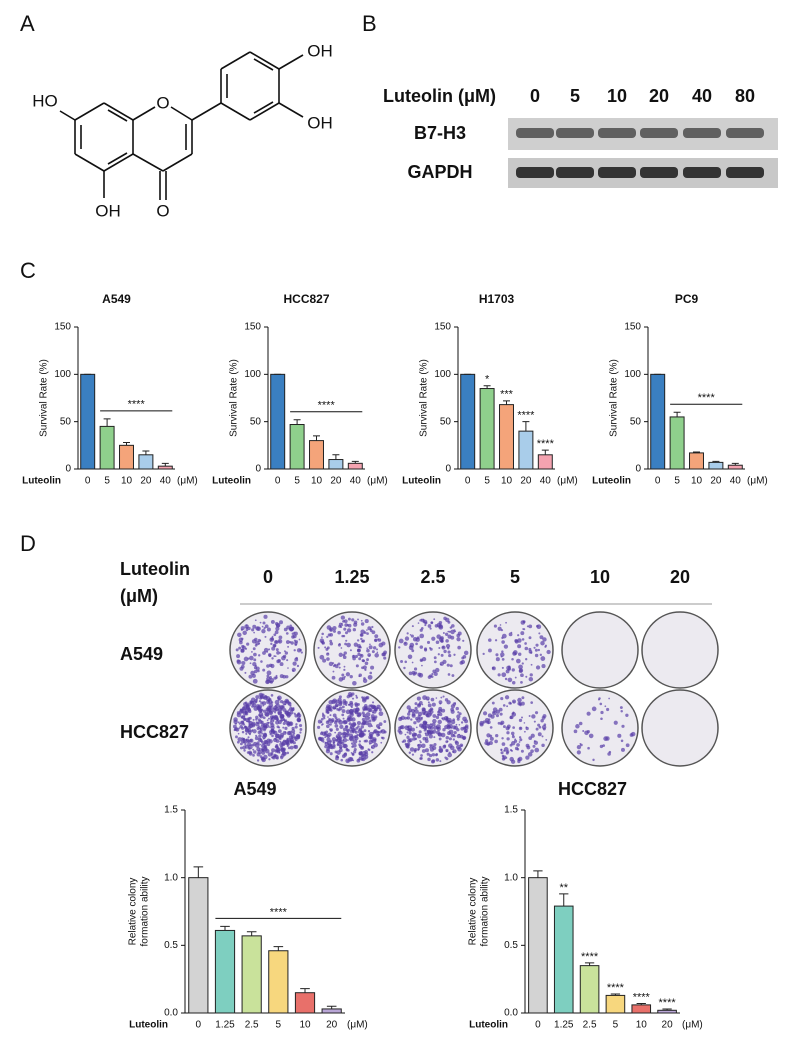 This screenshot has width=797, height=1048. I want to click on y-tick-label: 0, so click(68, 469).